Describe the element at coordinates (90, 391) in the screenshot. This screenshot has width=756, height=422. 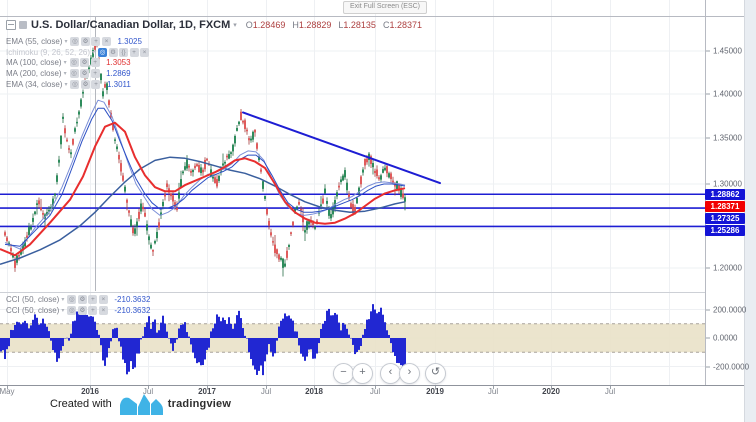
I see `time-axis-label: 2016` at that location.